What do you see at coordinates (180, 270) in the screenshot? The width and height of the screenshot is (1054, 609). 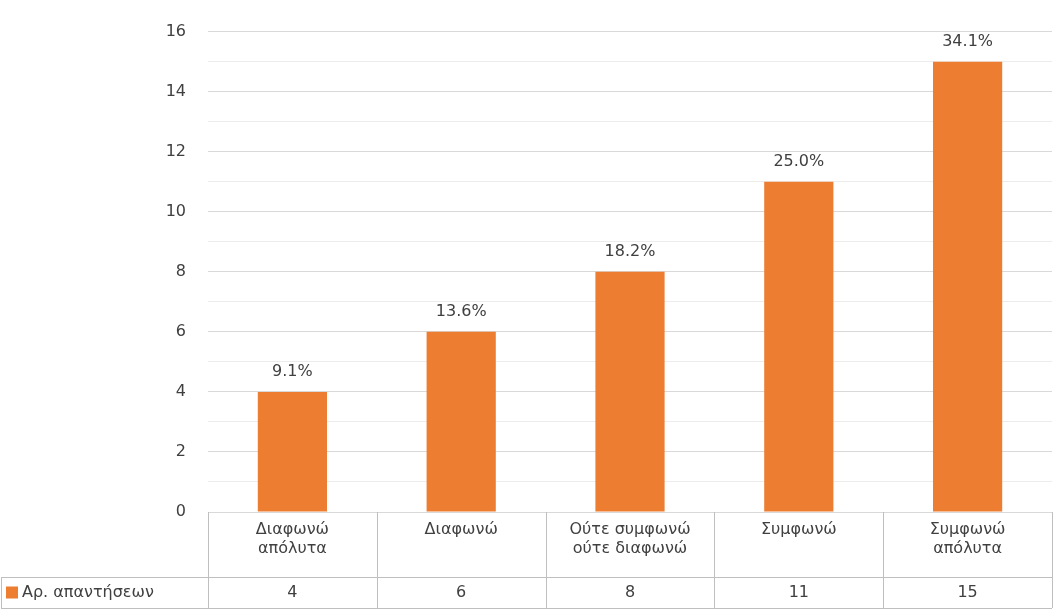 I see `y-tick-label: 8` at bounding box center [180, 270].